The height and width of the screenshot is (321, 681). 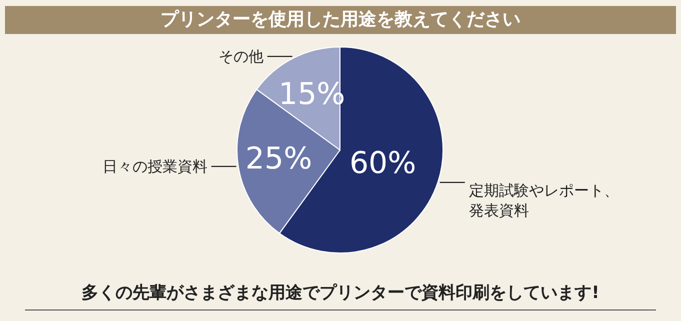 I want to click on data-label: 25%, so click(x=278, y=159).